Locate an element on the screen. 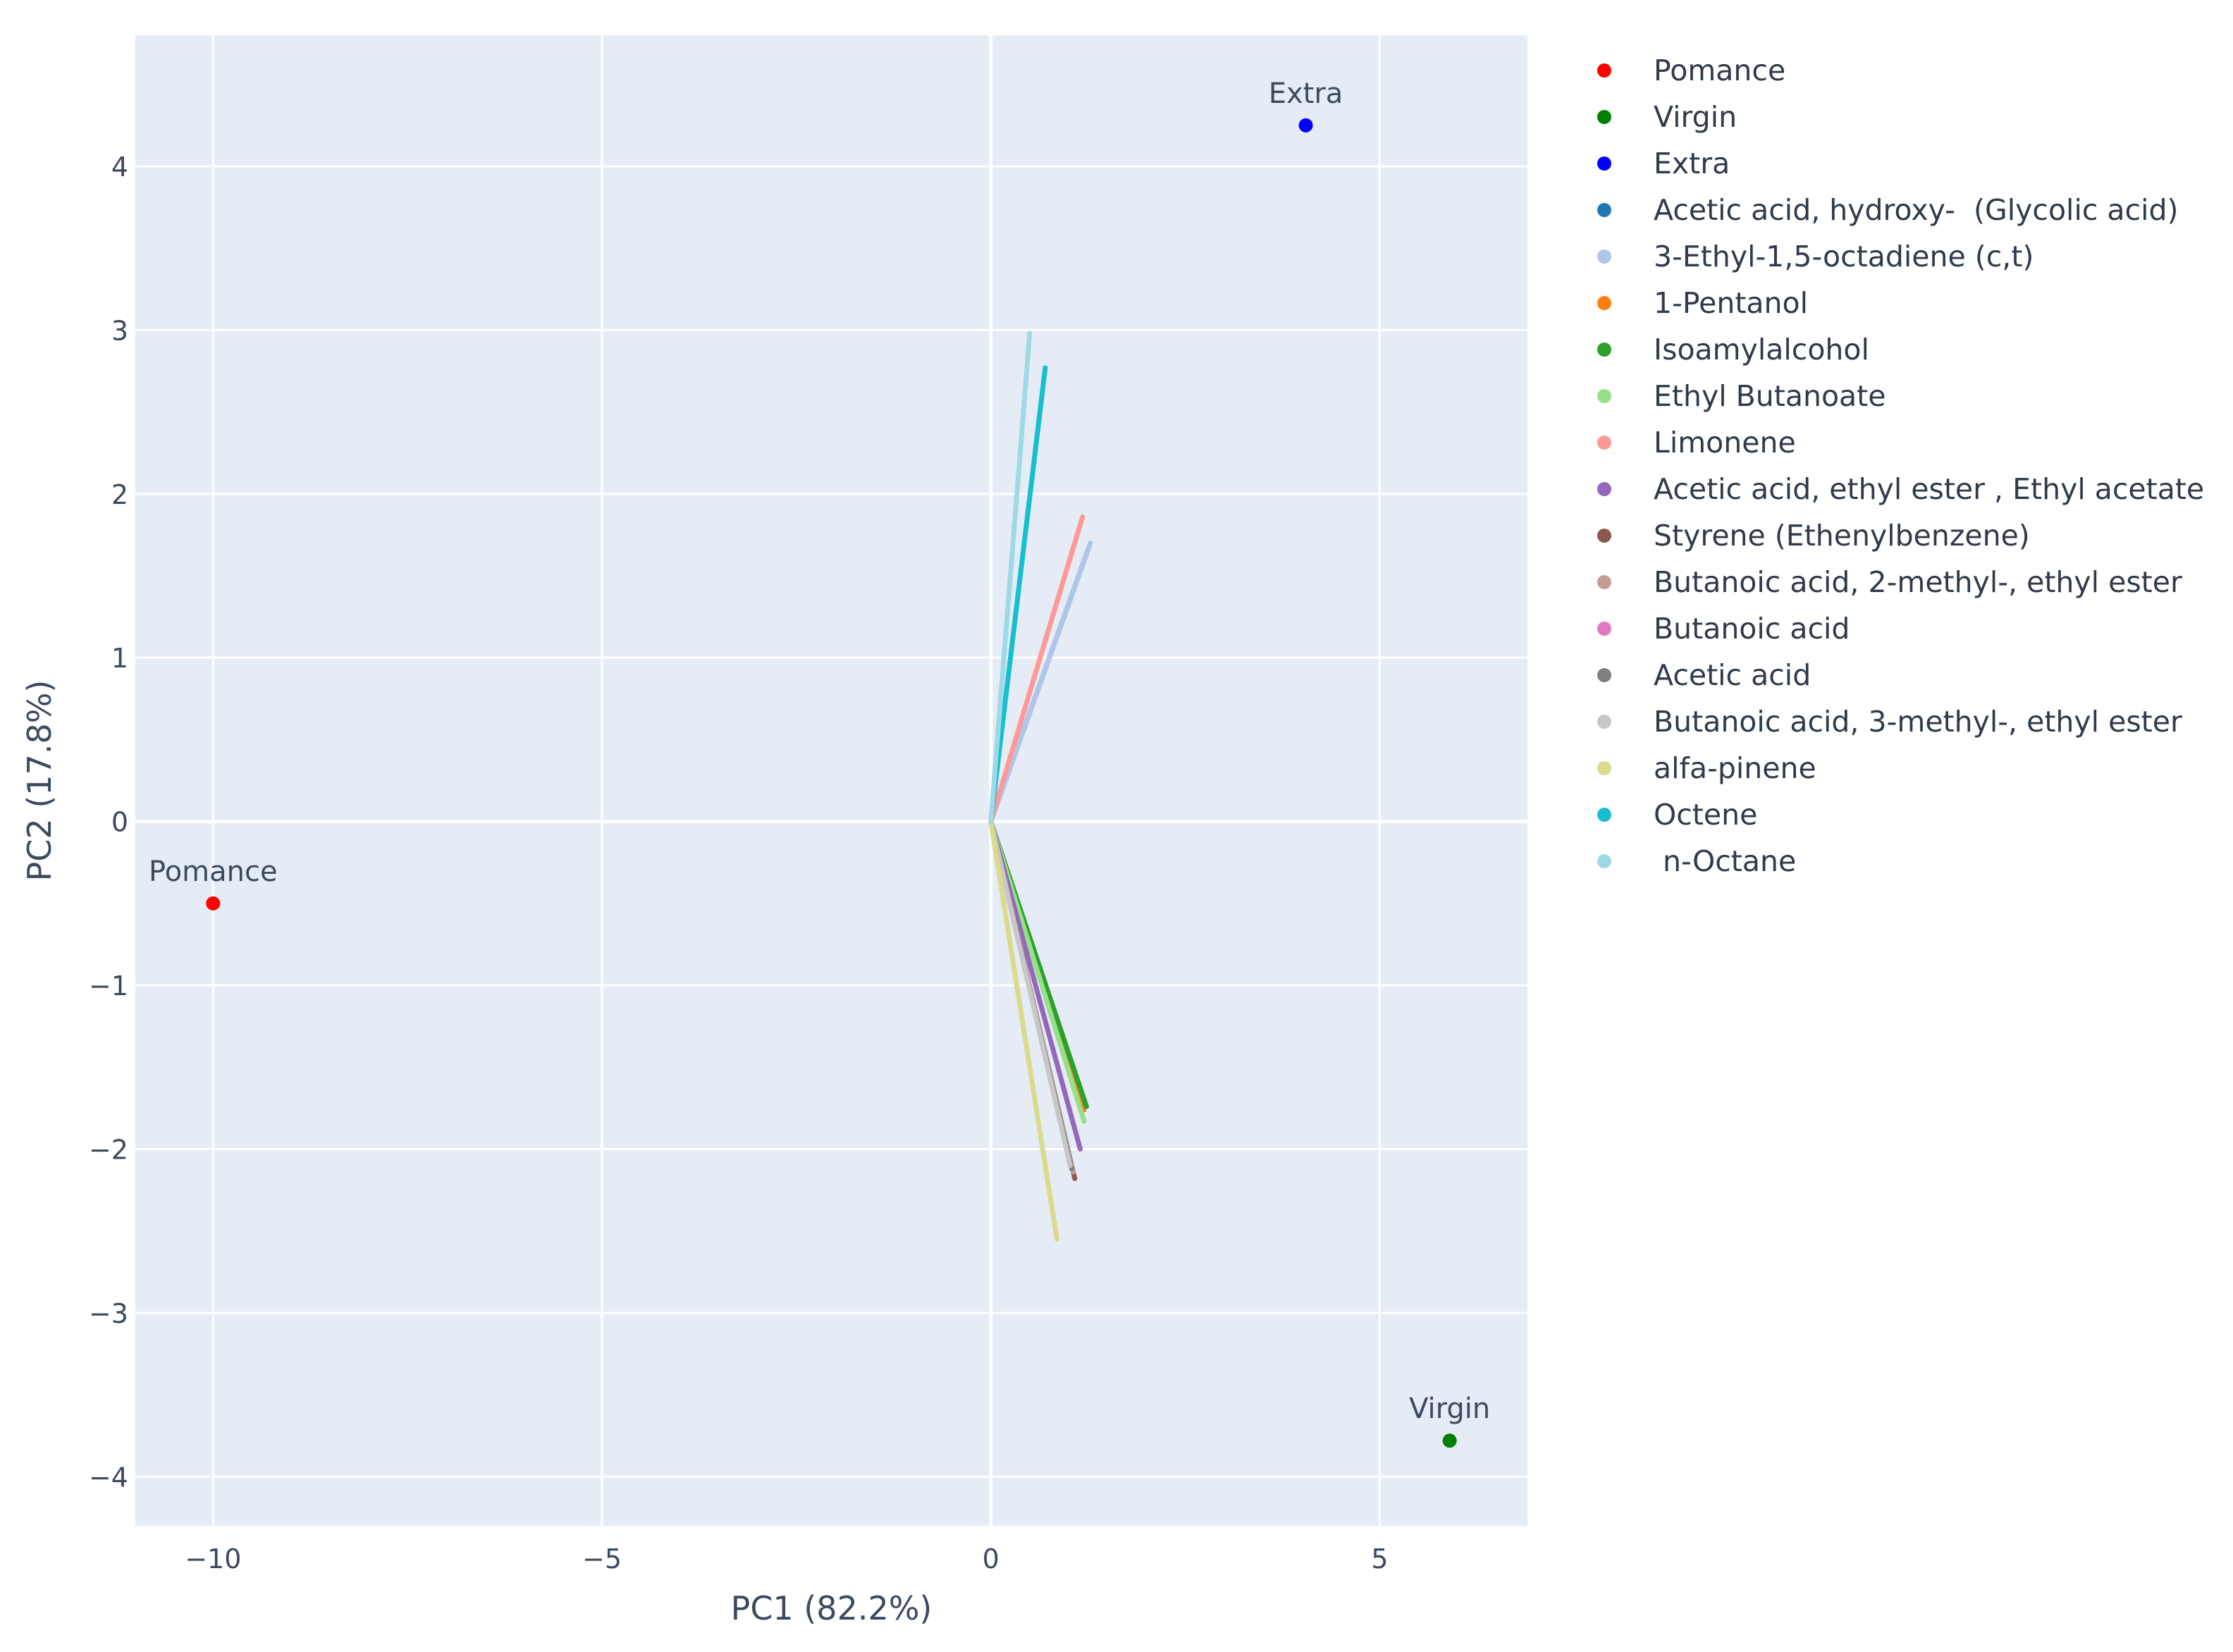 This screenshot has height=1652, width=2233. legend-label: Isoamylalcohol is located at coordinates (1762, 349).